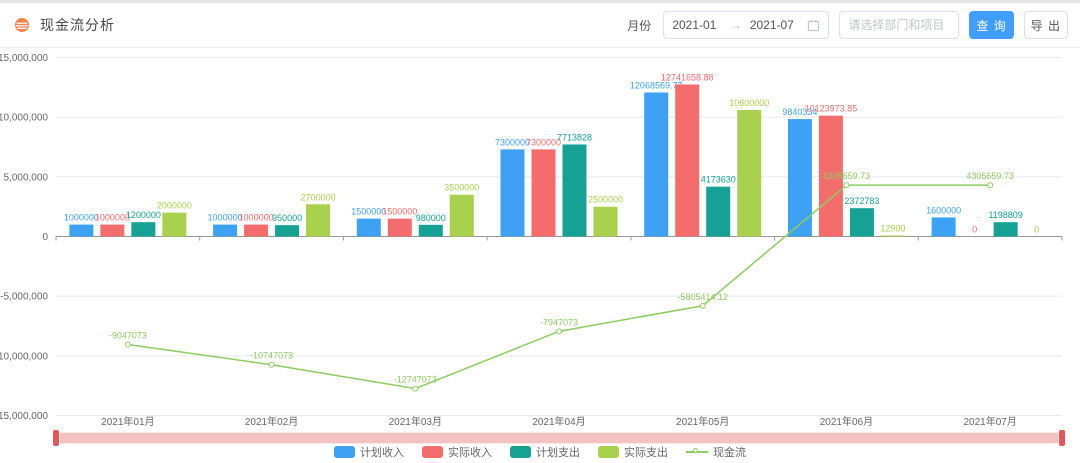 Image resolution: width=1080 pixels, height=463 pixels. I want to click on header: 现金流分析 月份 2021-01 → 2021-07 查 询 导 出, so click(540, 25).